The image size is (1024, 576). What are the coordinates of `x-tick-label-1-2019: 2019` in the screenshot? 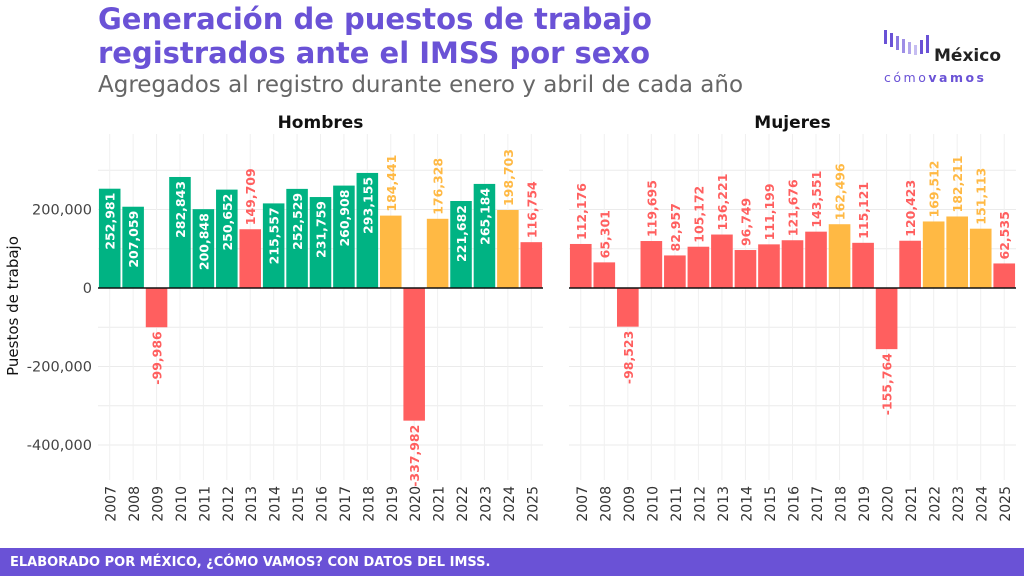 It's located at (865, 504).